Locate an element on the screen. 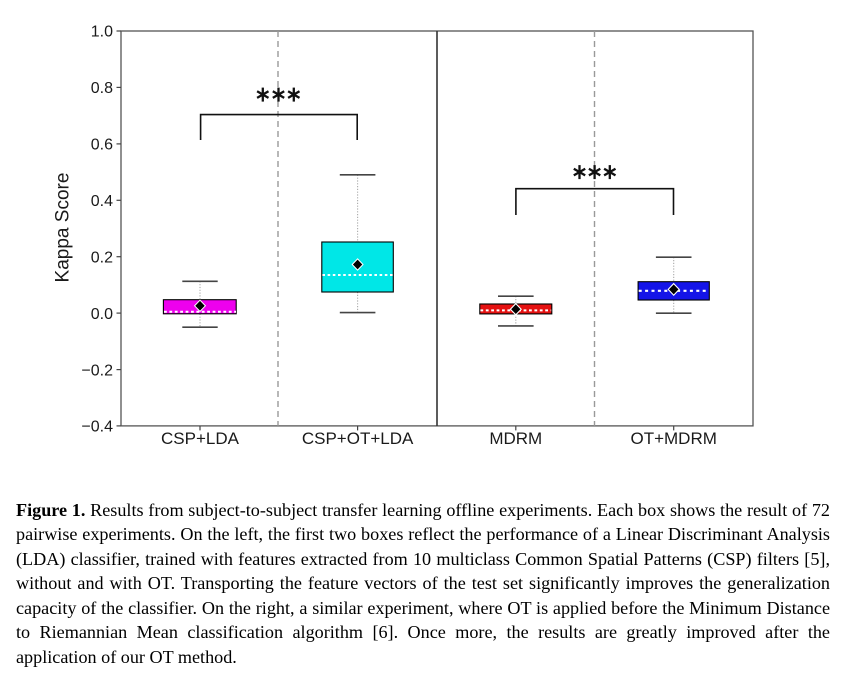 The height and width of the screenshot is (678, 850). svg-text: OT+MDRM is located at coordinates (673, 438).